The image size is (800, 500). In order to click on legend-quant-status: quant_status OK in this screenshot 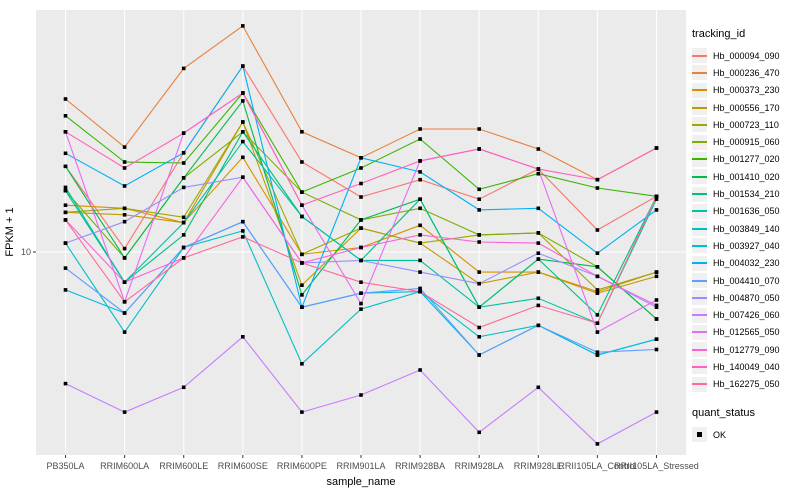, I will do `click(745, 425)`.